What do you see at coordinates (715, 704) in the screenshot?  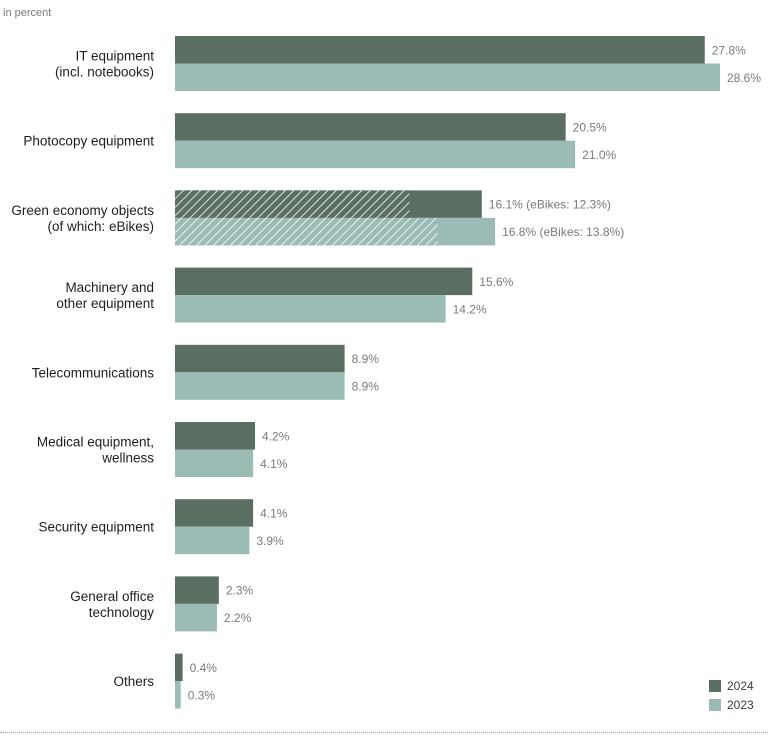 I see `legend-swatch-2023` at bounding box center [715, 704].